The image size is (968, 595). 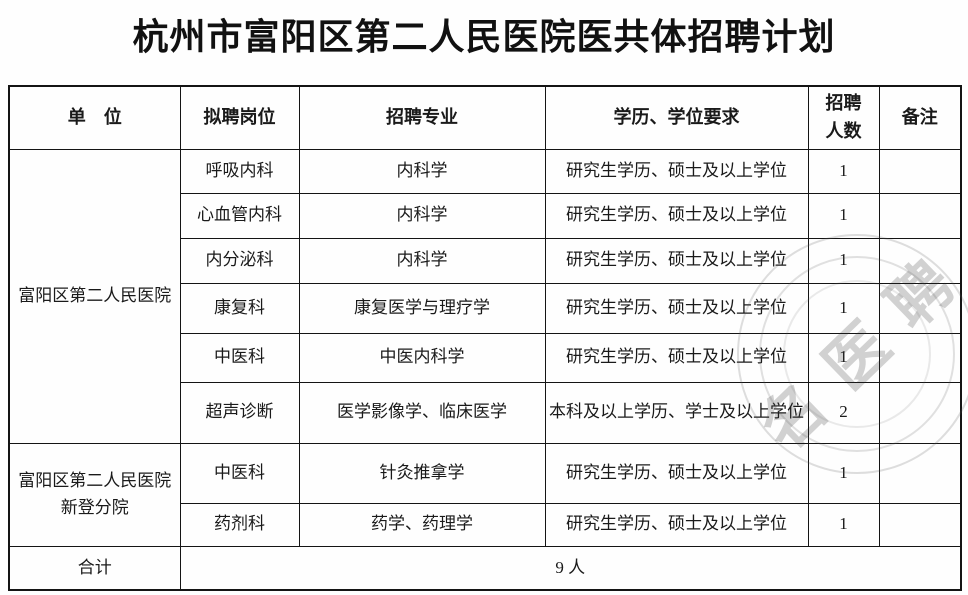 I want to click on cell-major: 康复医学与理疗学, so click(x=422, y=308).